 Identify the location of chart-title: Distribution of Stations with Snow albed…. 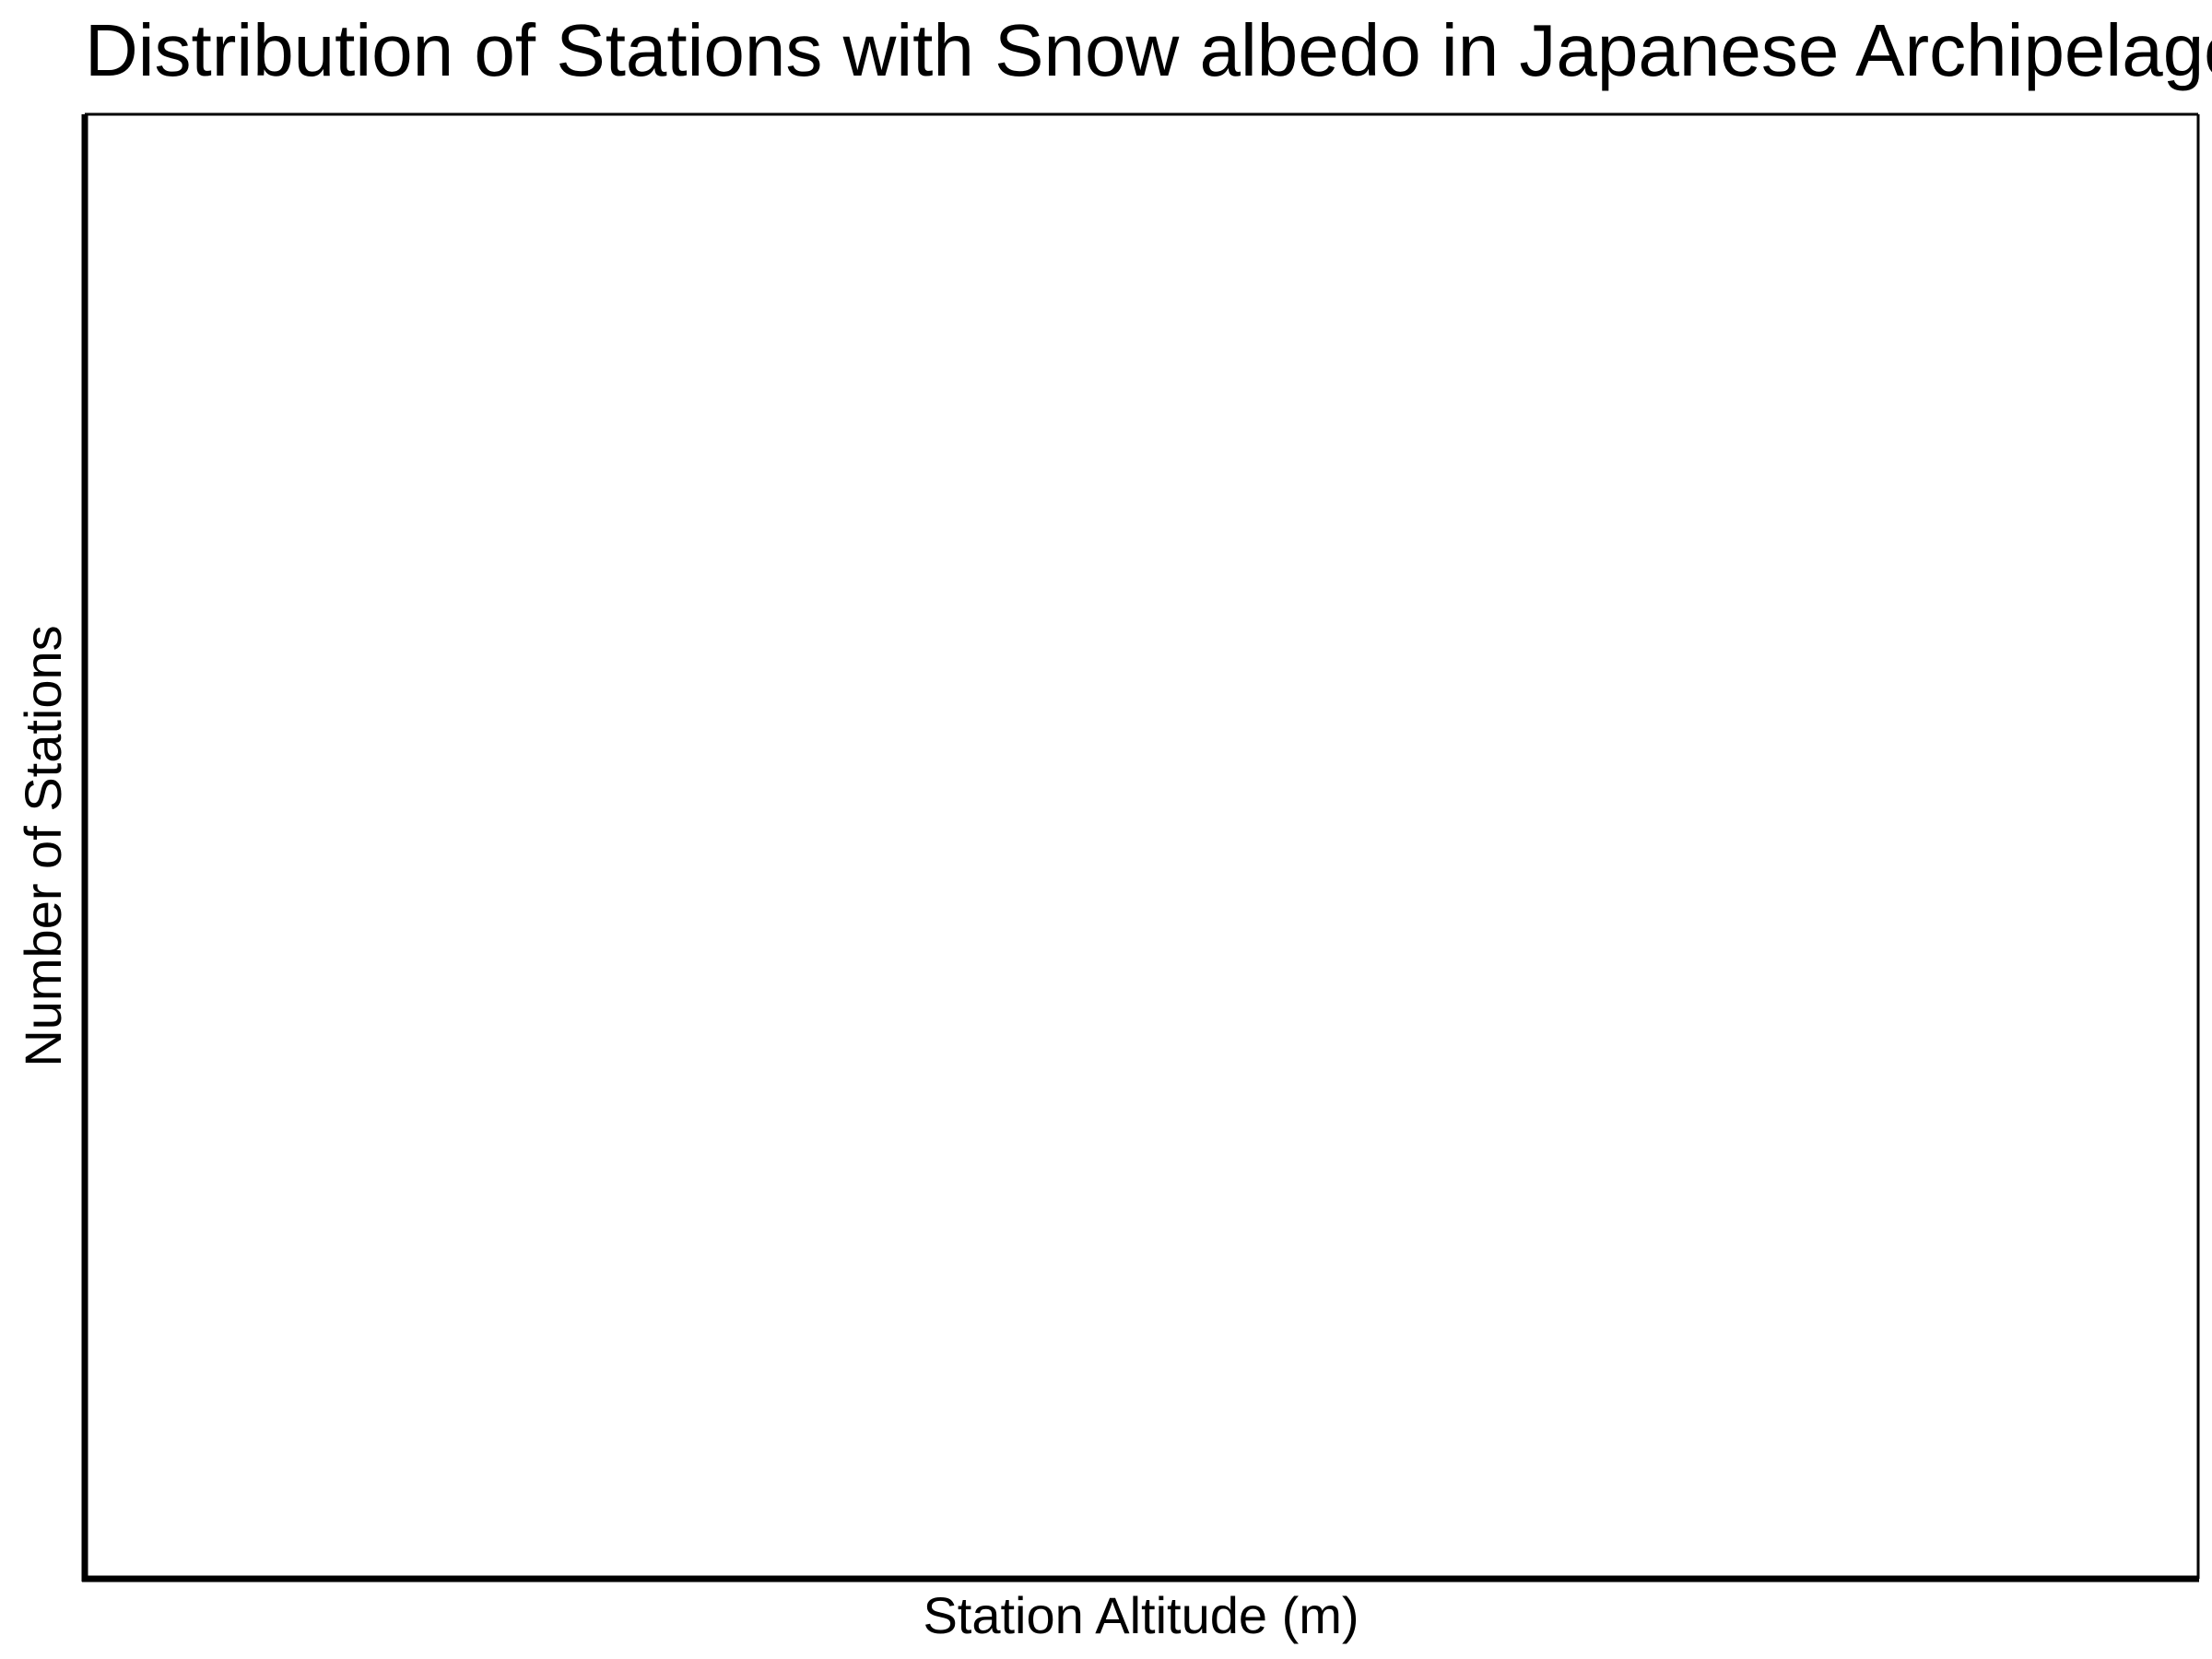
(1148, 50).